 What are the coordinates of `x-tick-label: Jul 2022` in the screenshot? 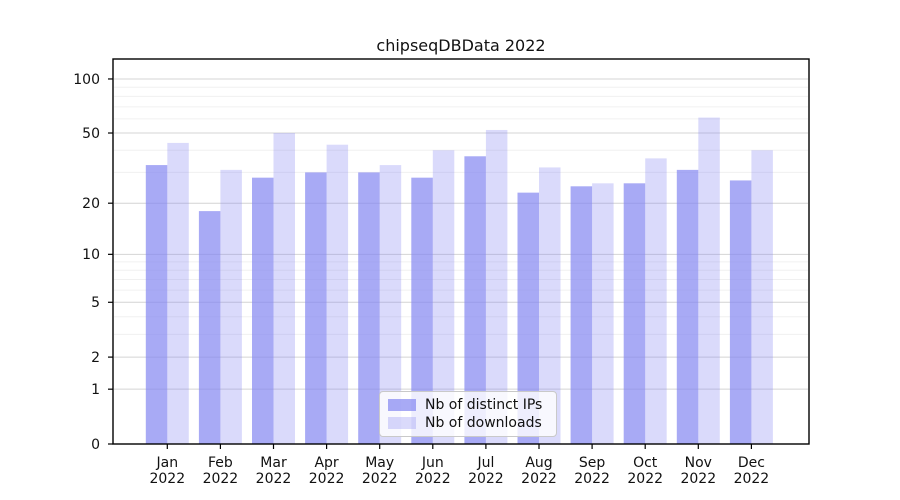 It's located at (486, 471).